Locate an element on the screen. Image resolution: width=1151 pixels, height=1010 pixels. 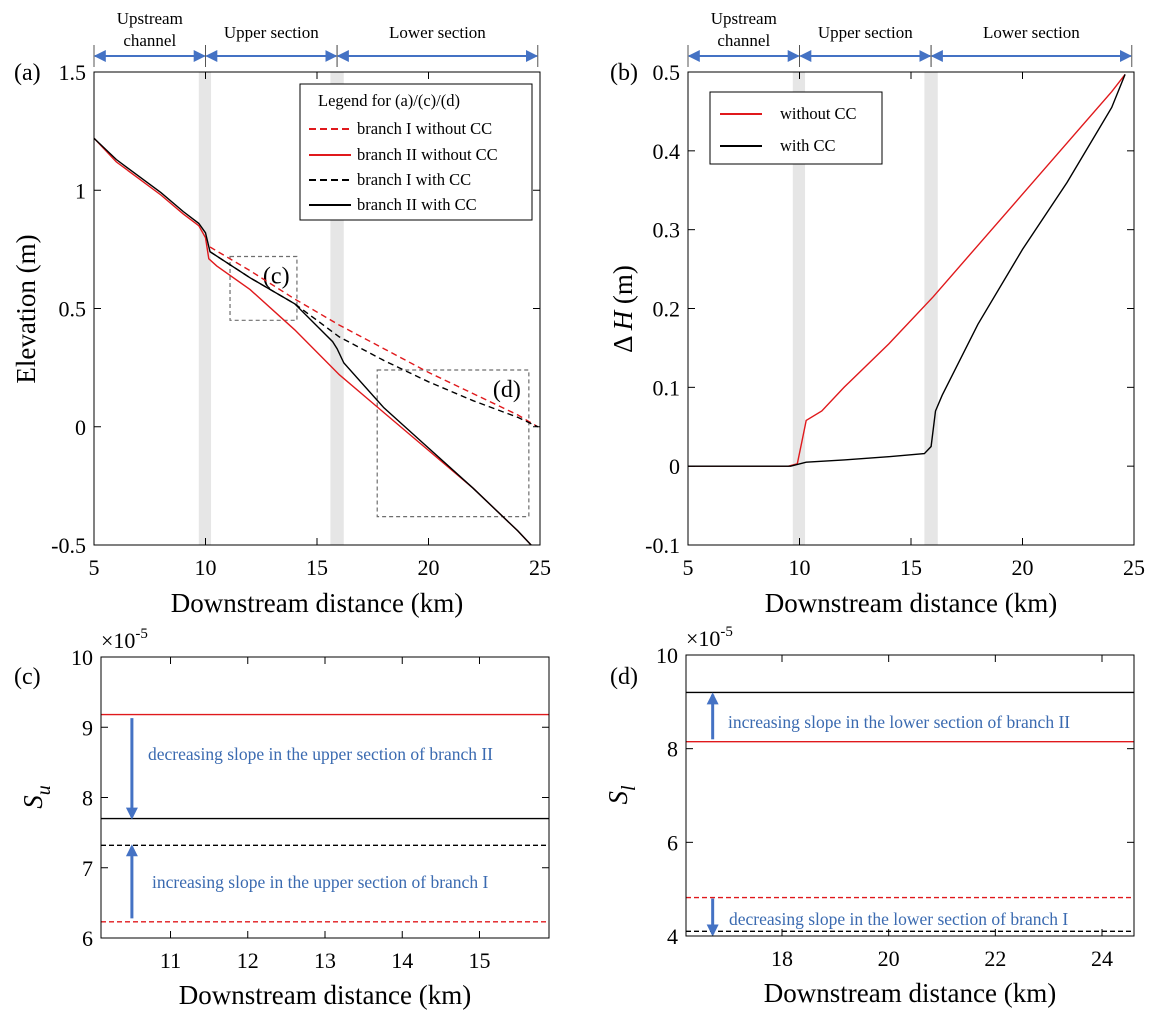
panel-a-legend-title: Legend for (a)/(c)/(d) is located at coordinates (389, 100).